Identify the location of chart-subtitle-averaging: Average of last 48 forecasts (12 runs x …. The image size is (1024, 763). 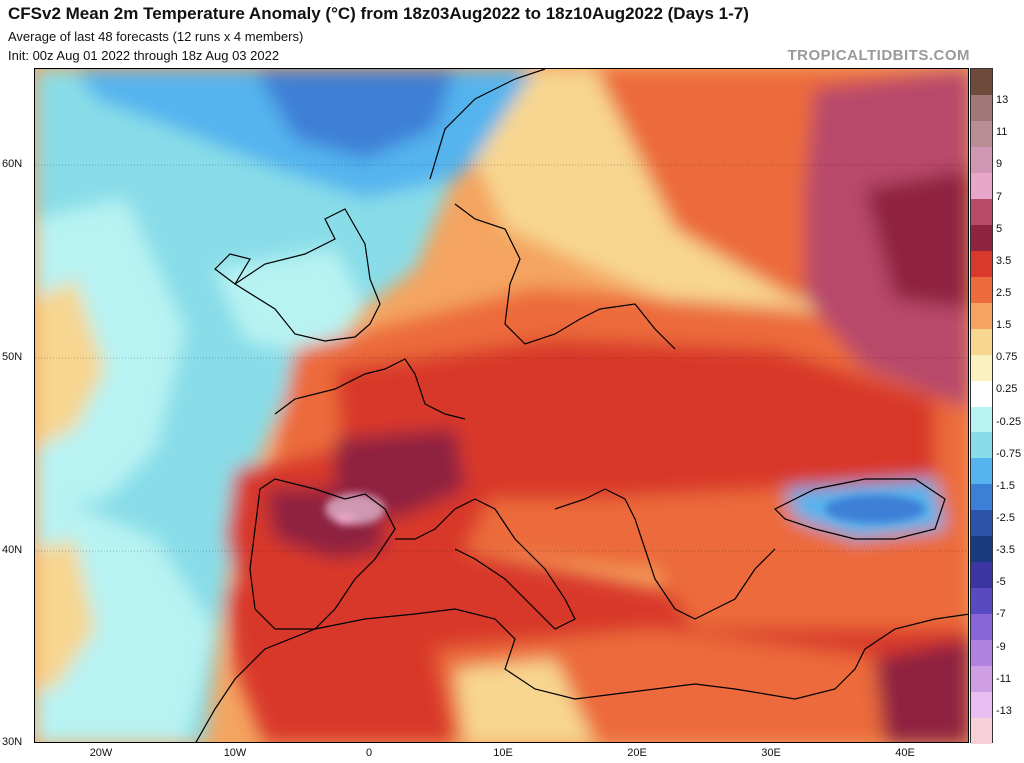
(156, 36).